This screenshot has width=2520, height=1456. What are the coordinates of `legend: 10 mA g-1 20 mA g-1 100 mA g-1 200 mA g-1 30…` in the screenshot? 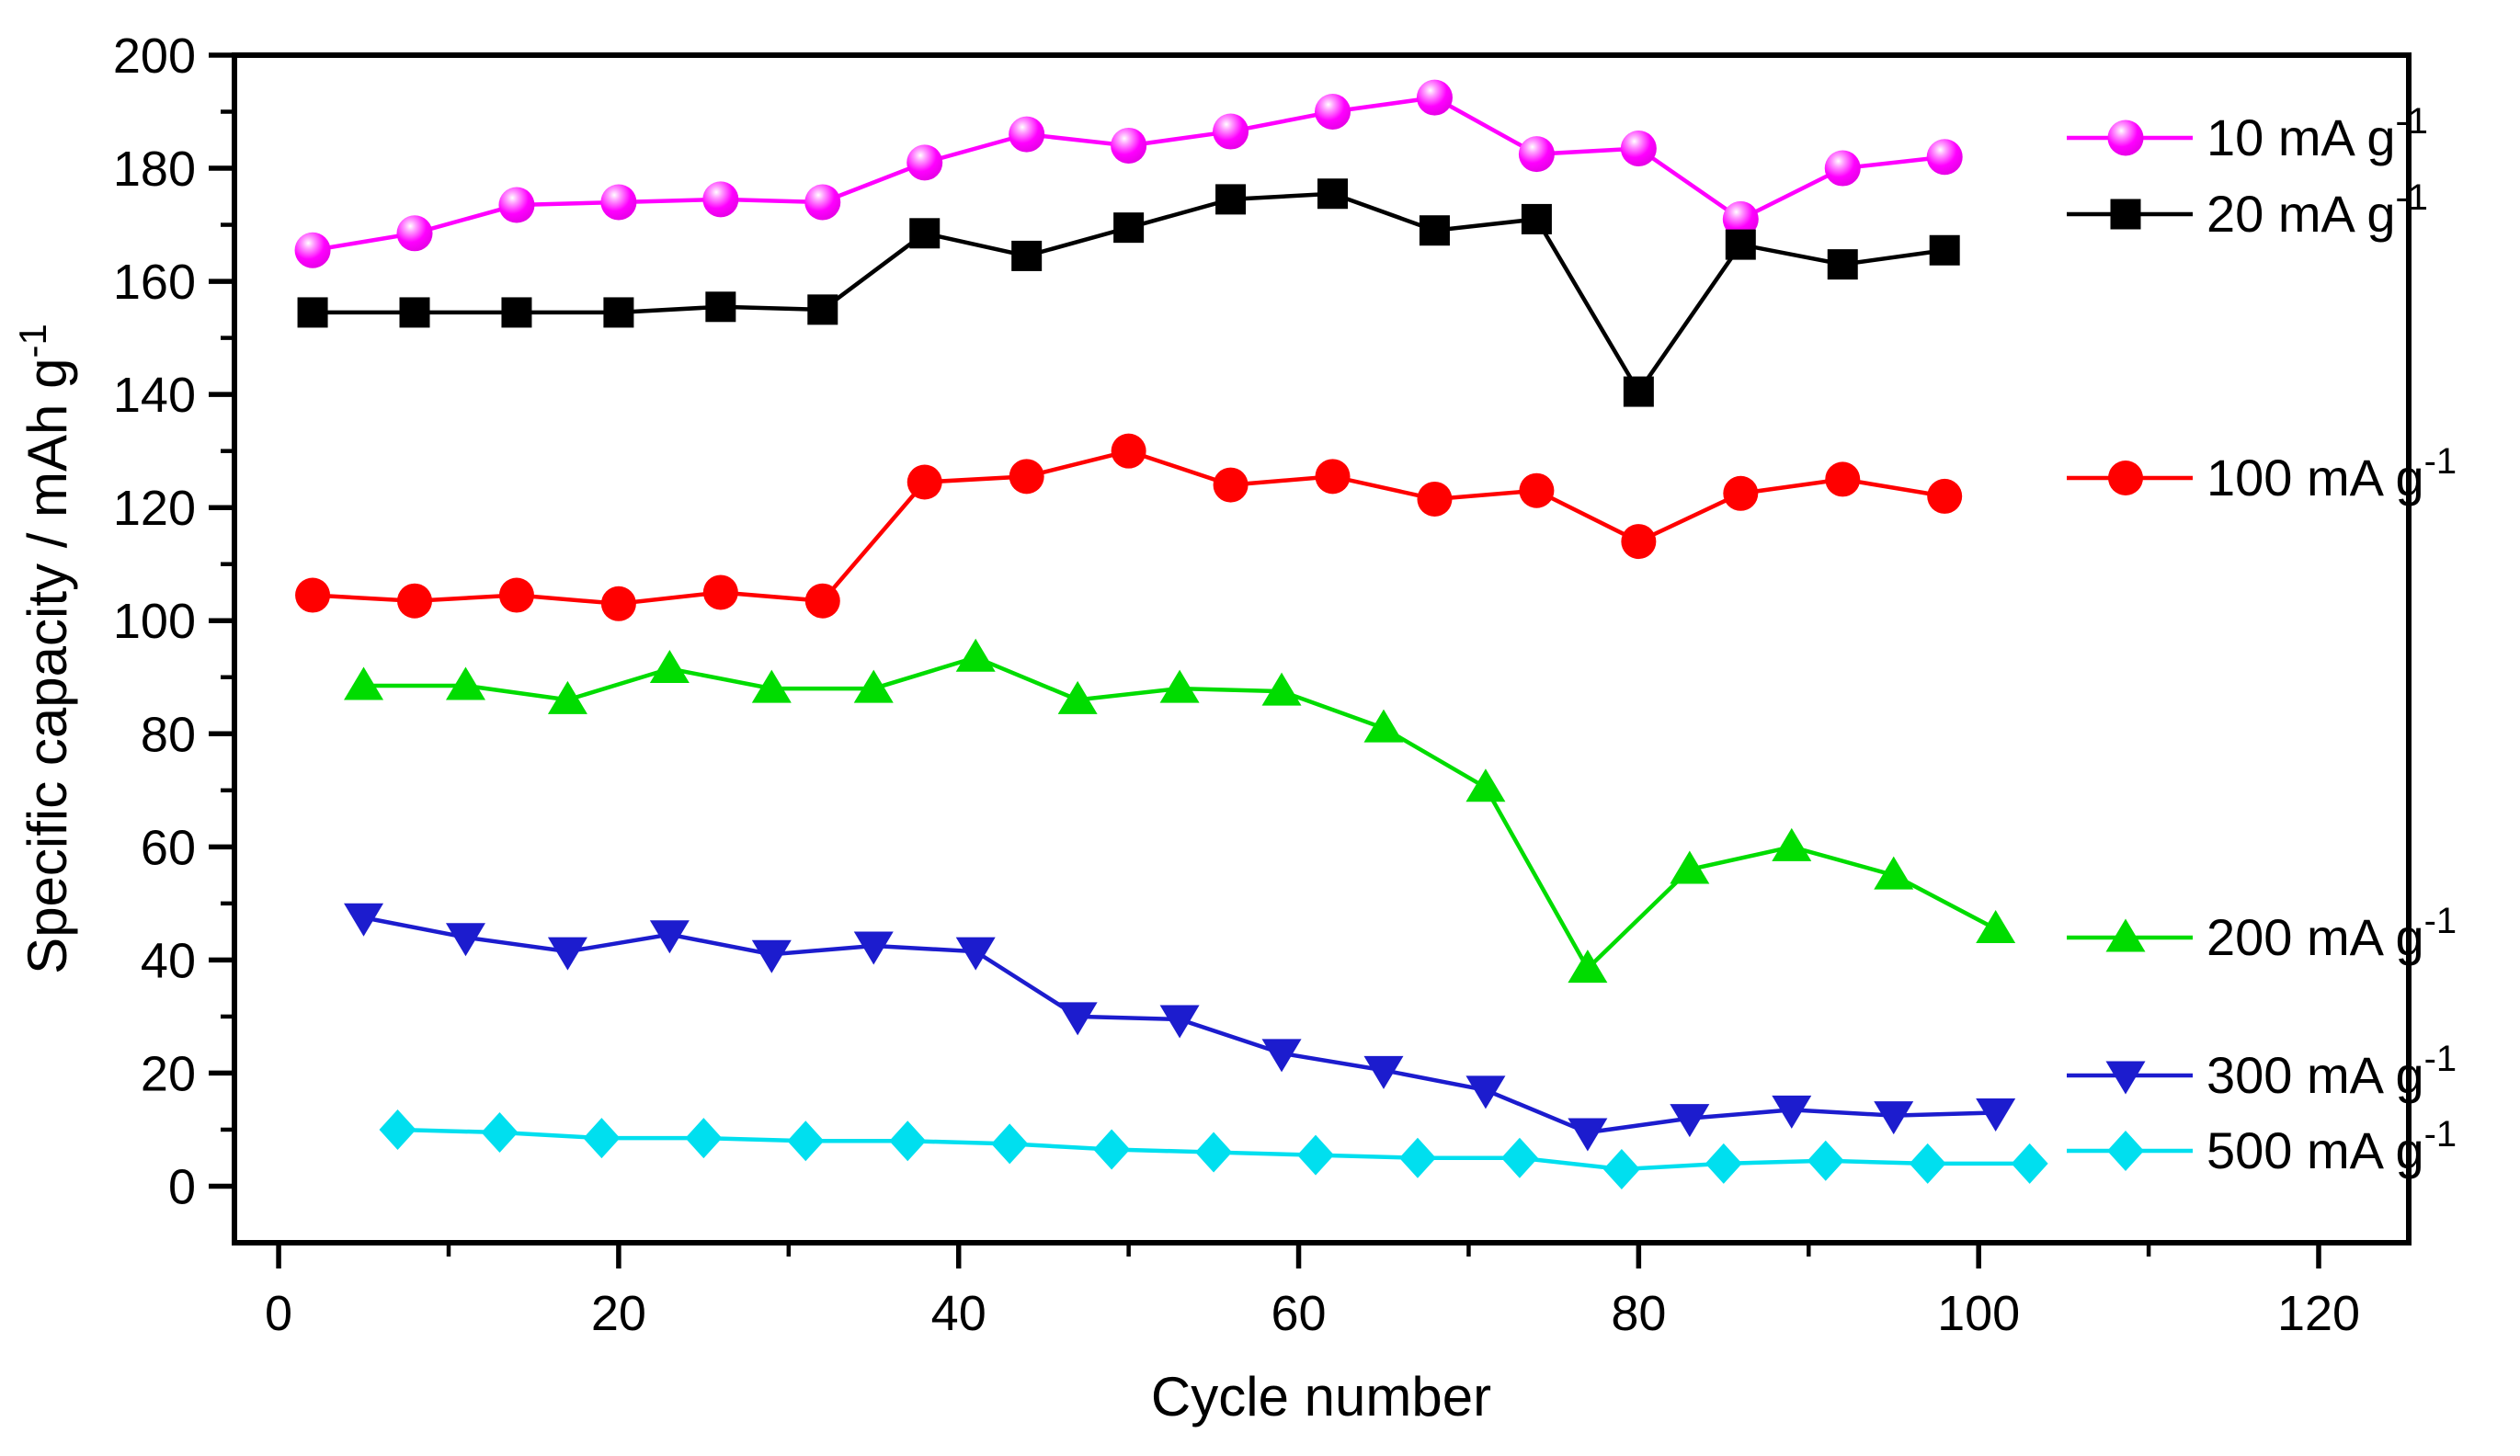 It's located at (2262, 640).